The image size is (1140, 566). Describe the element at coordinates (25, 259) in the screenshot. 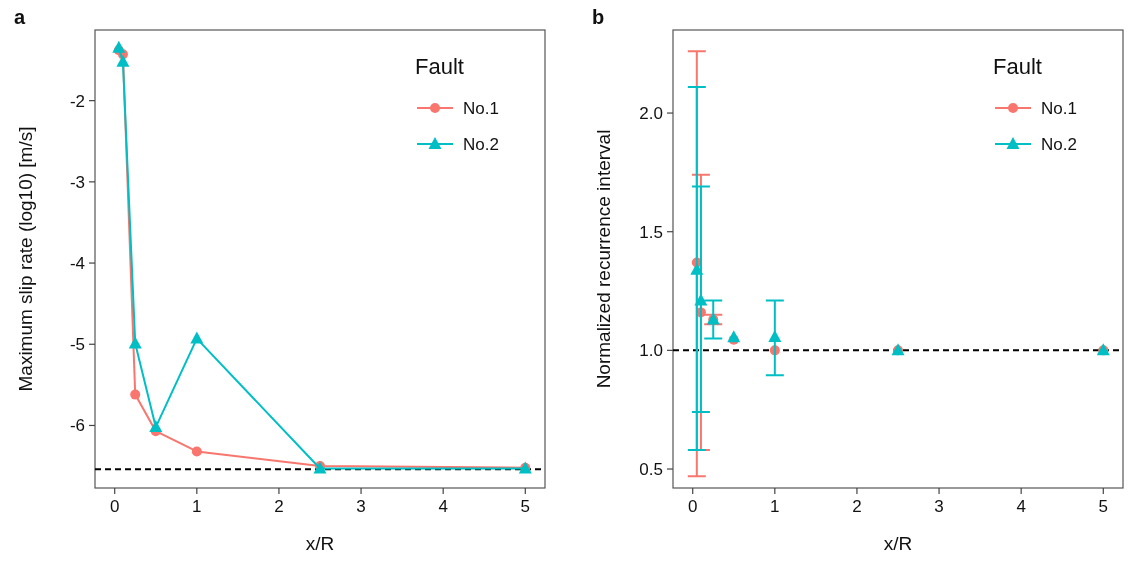

I see `y-axis-title: Maximum slip rate (log10) [m/s]` at that location.